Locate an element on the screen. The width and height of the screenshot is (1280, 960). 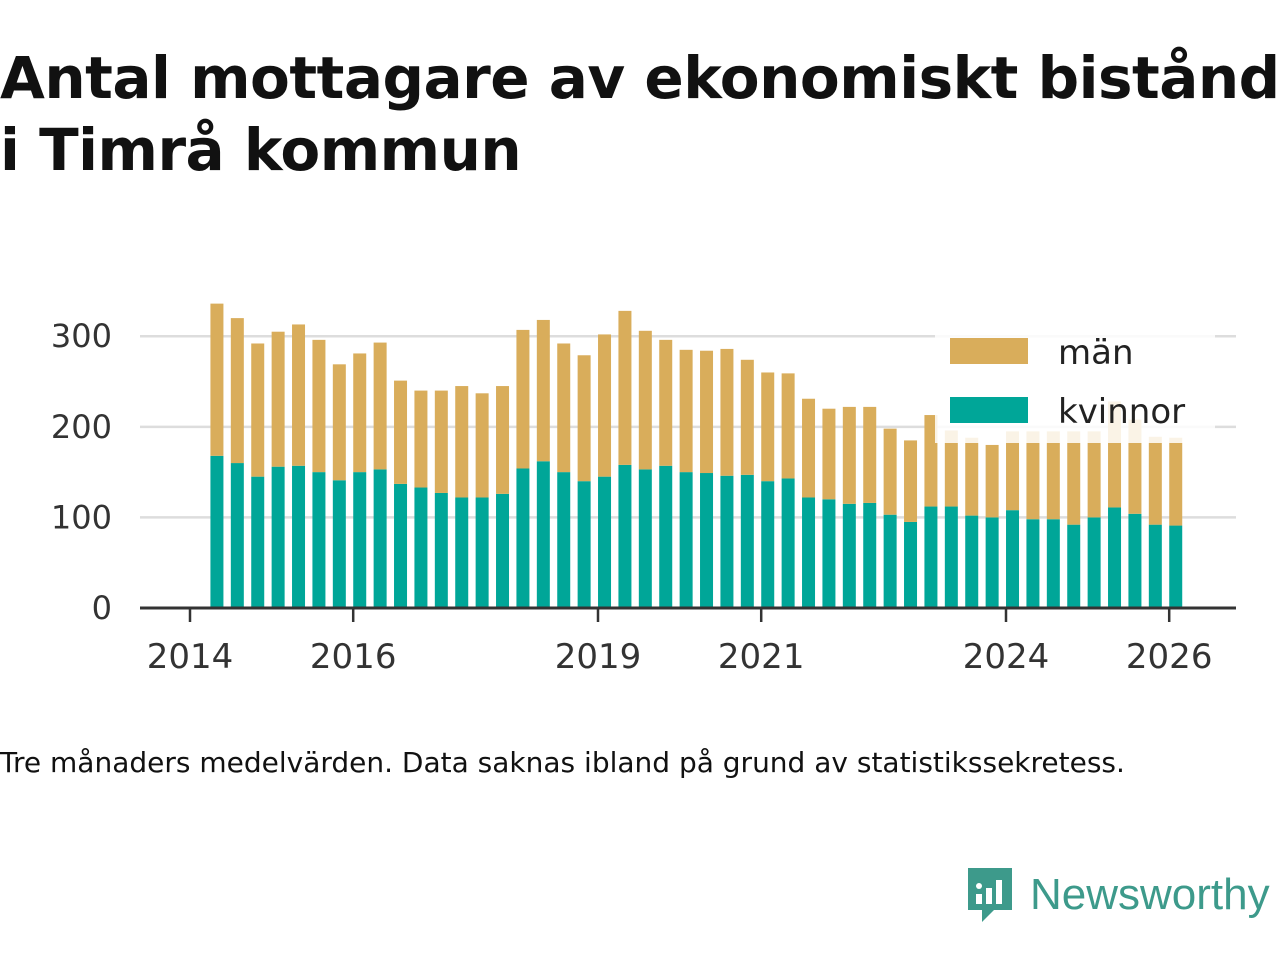
brand-logo: Newsworthy is located at coordinates (1117, 895).